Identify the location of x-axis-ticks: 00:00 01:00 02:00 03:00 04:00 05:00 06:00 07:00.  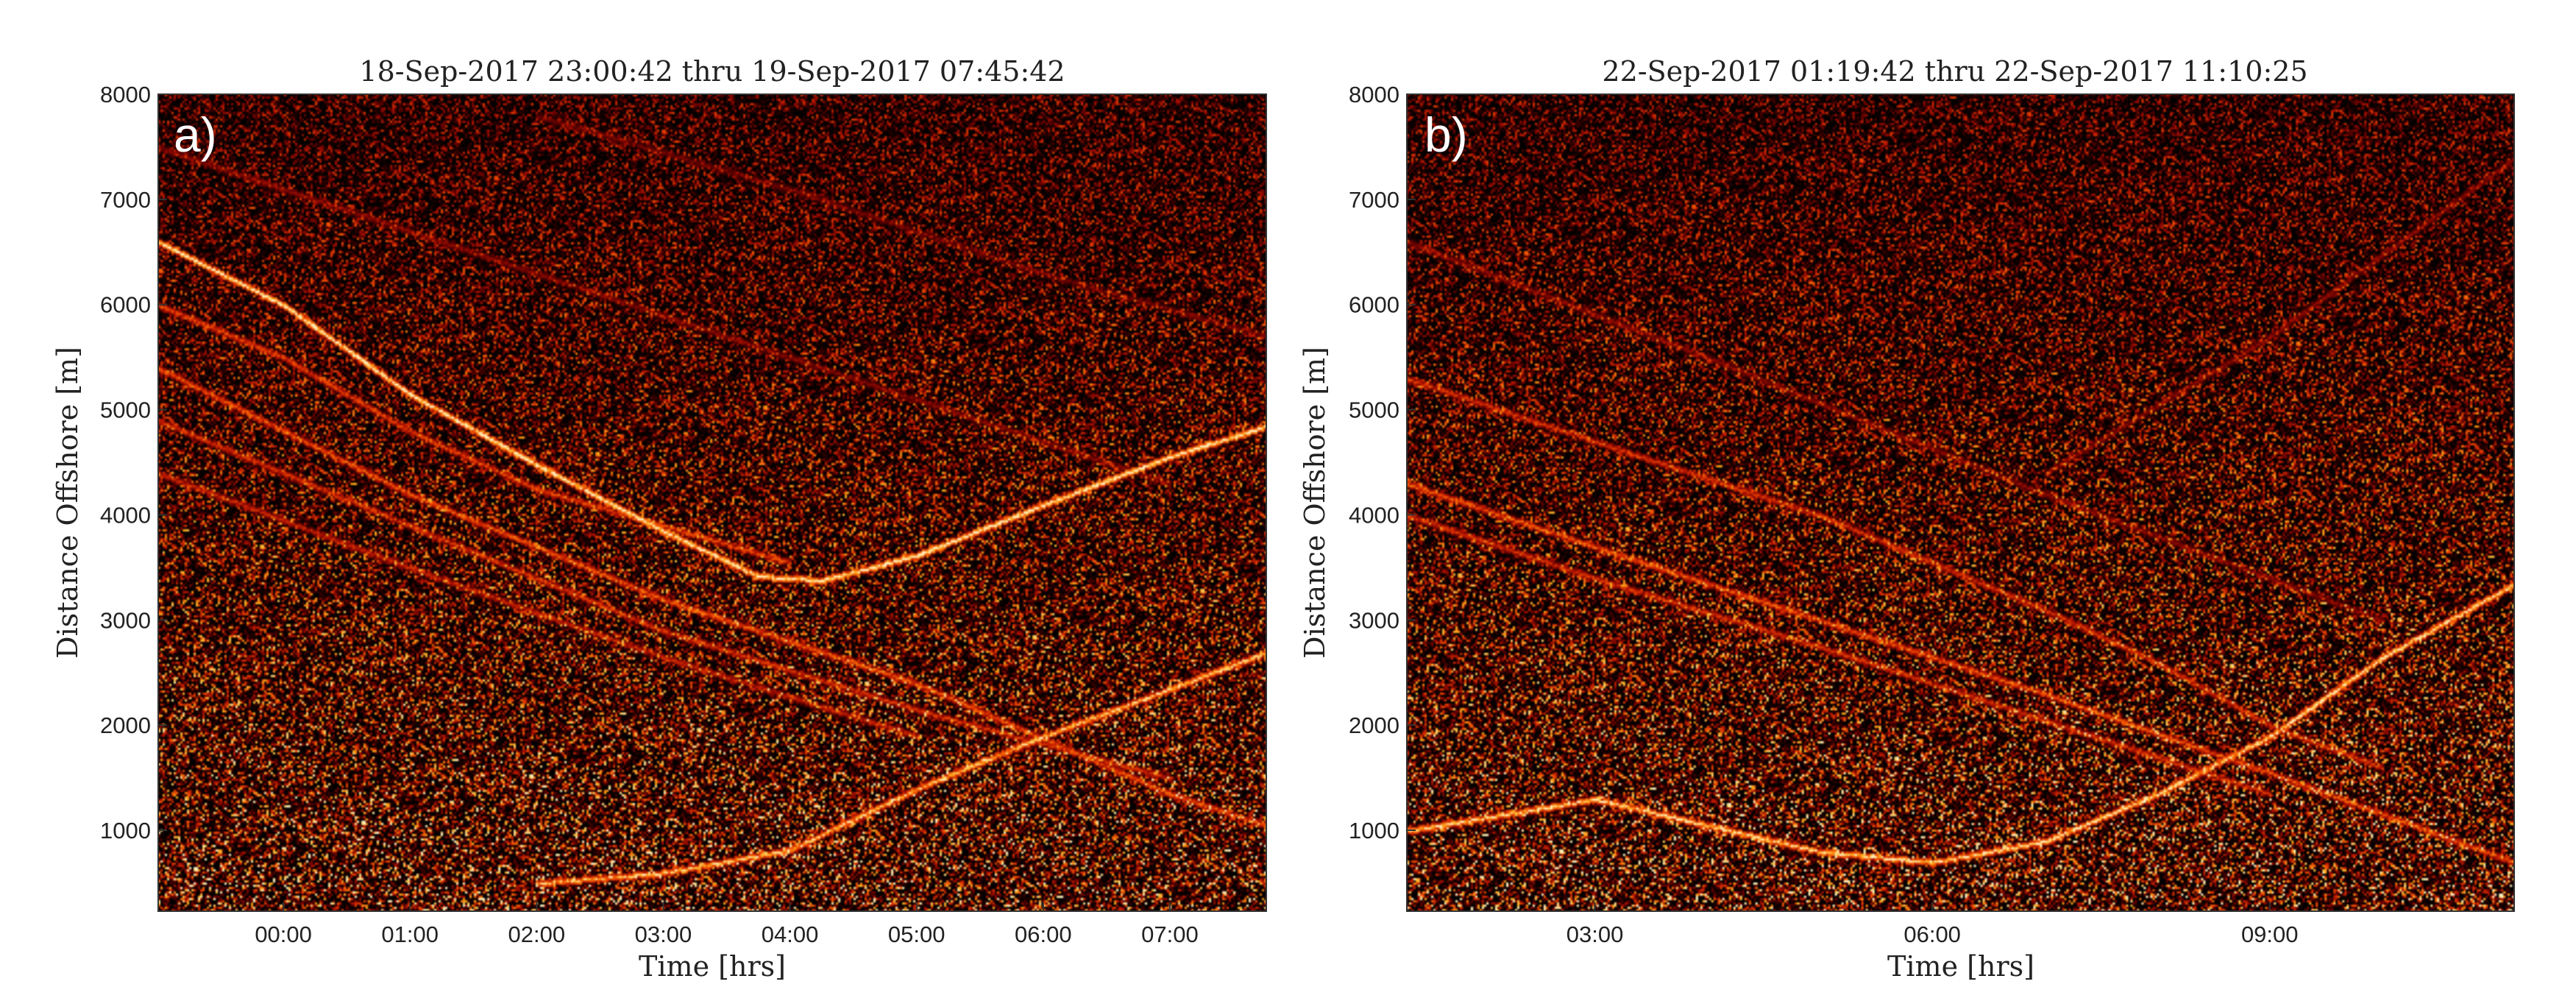
(727, 925).